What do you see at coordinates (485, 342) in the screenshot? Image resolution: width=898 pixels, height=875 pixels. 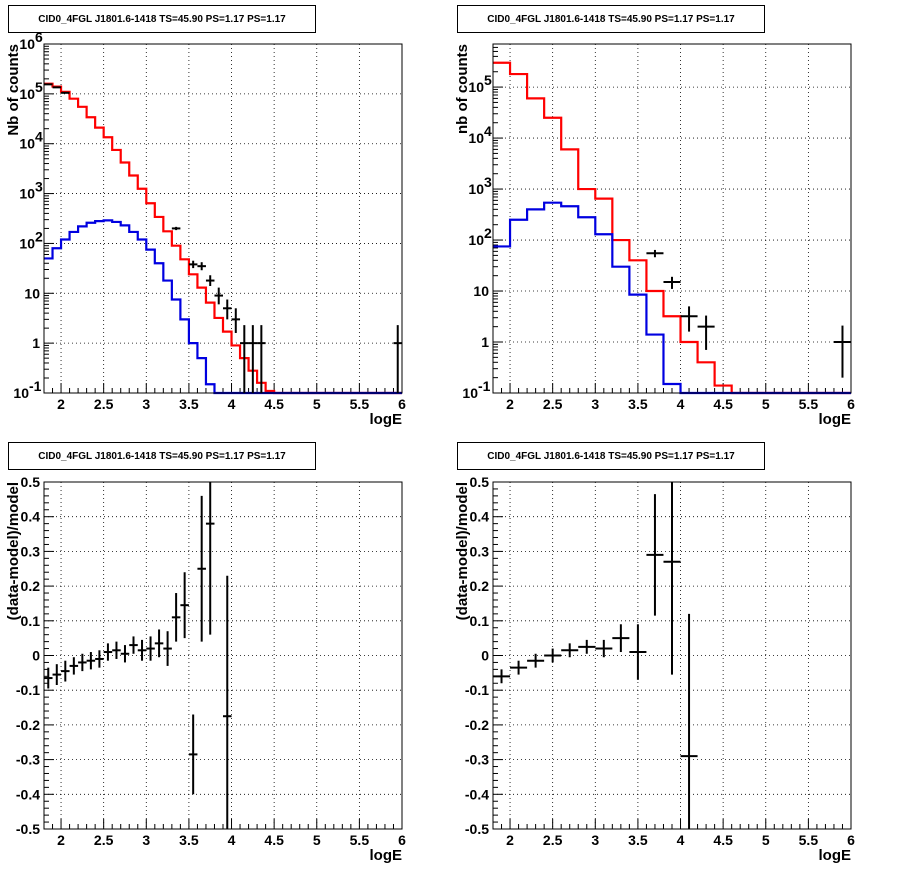 I see `y-tick-label: 1` at bounding box center [485, 342].